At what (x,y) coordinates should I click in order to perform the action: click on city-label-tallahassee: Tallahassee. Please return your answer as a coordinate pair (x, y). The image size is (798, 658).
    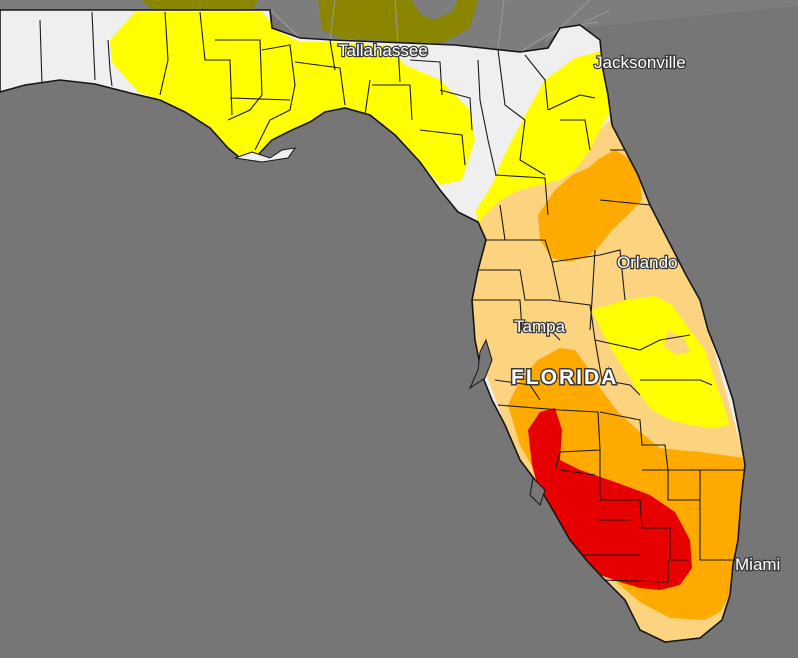
    Looking at the image, I should click on (383, 50).